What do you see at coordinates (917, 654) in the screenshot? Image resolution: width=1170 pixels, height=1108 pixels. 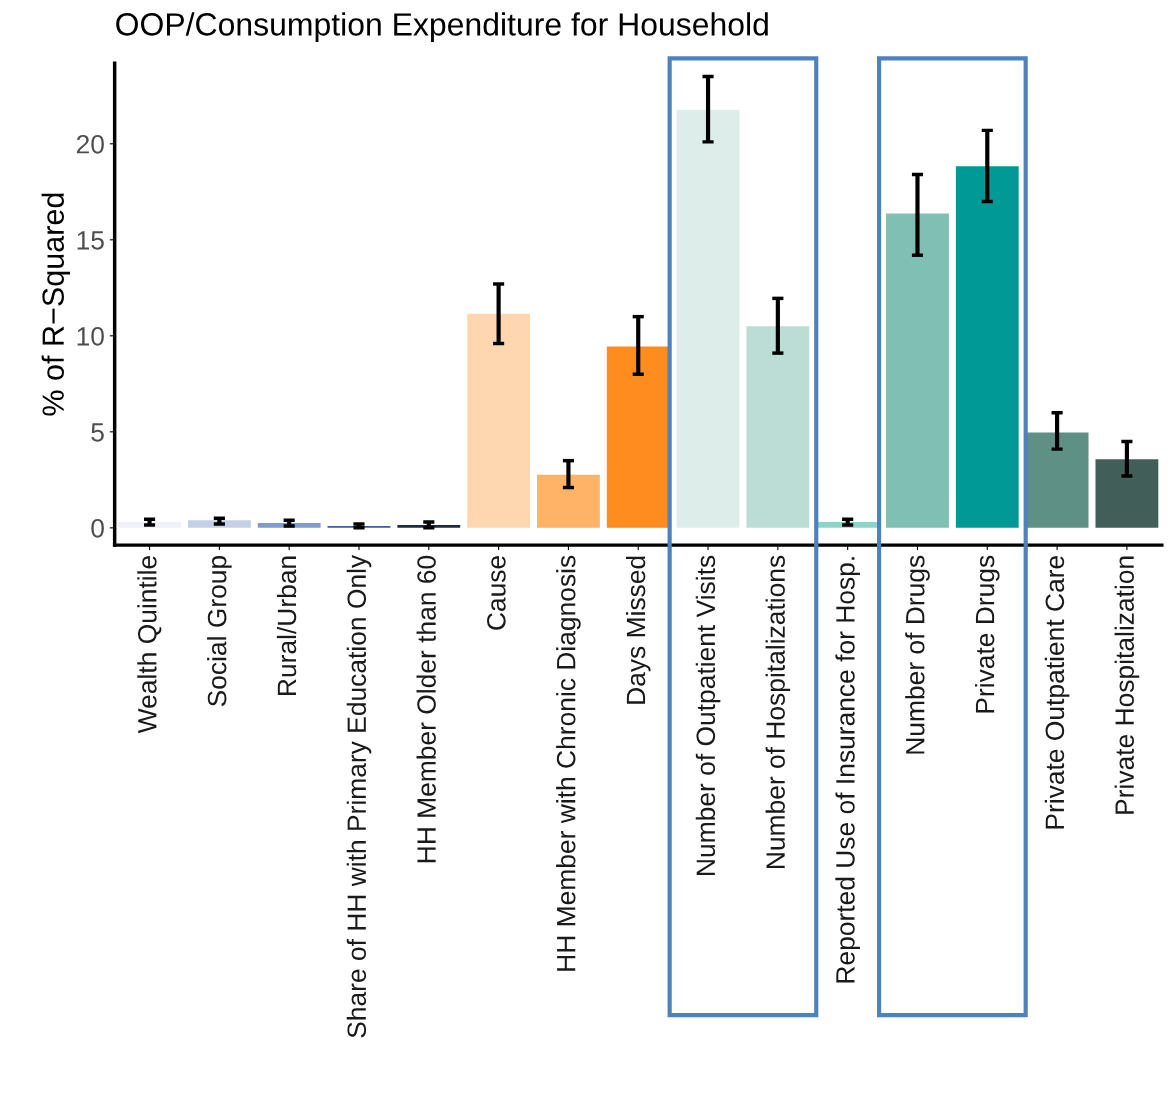 I see `x-tick-label: Number of Drugs` at bounding box center [917, 654].